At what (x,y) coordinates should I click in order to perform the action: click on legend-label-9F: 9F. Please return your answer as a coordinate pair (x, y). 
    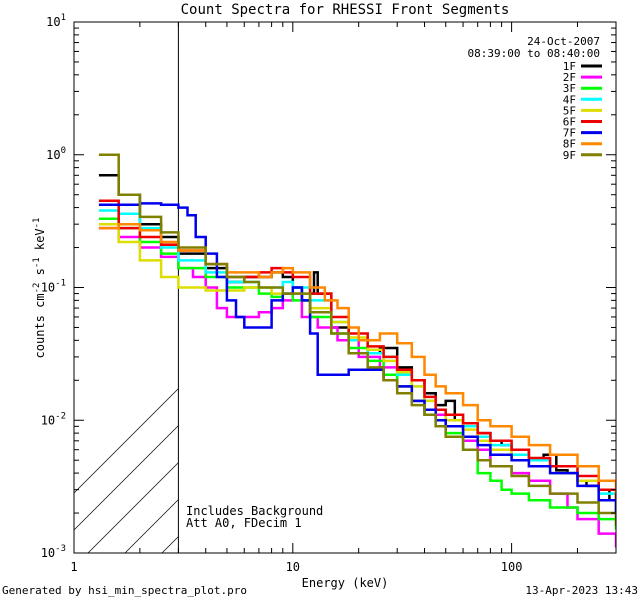
    Looking at the image, I should click on (569, 155).